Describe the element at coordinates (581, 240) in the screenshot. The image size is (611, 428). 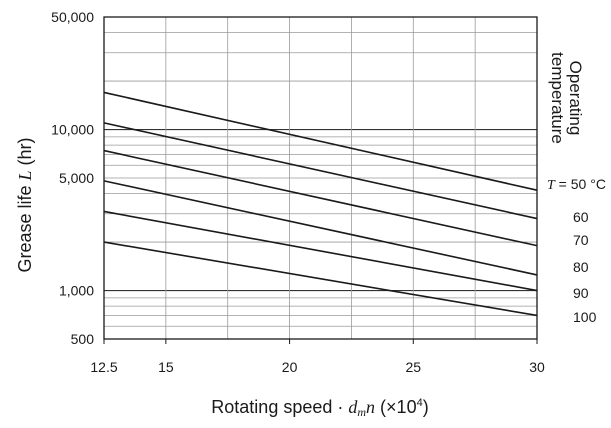
I see `series-label: 70` at that location.